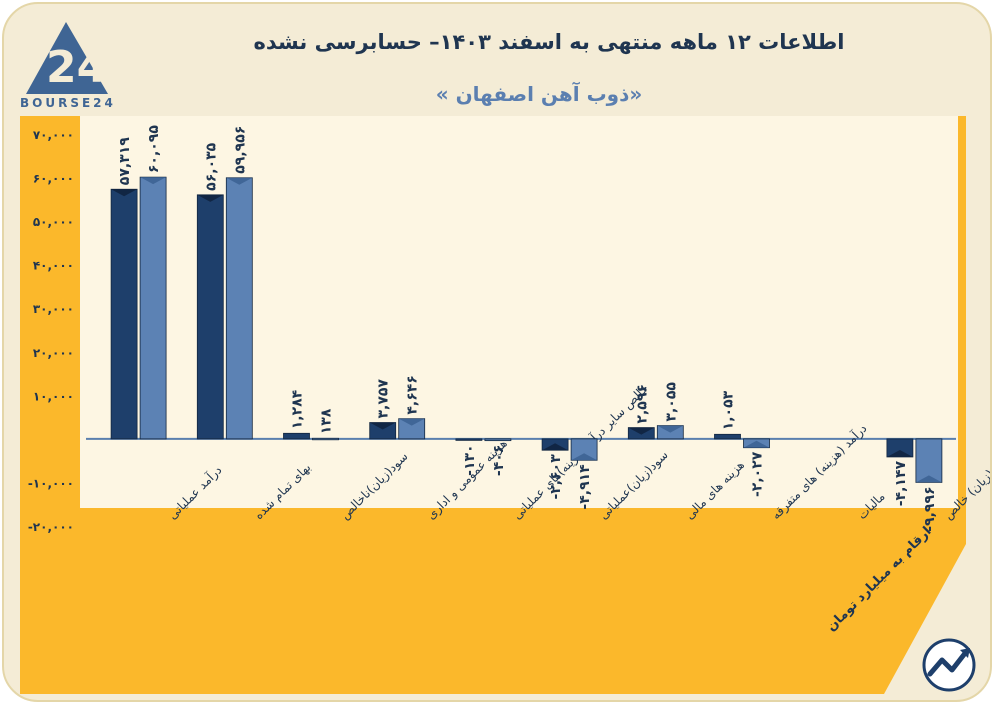  I want to click on data-label: ۶۰,۰۹۵, so click(154, 149).